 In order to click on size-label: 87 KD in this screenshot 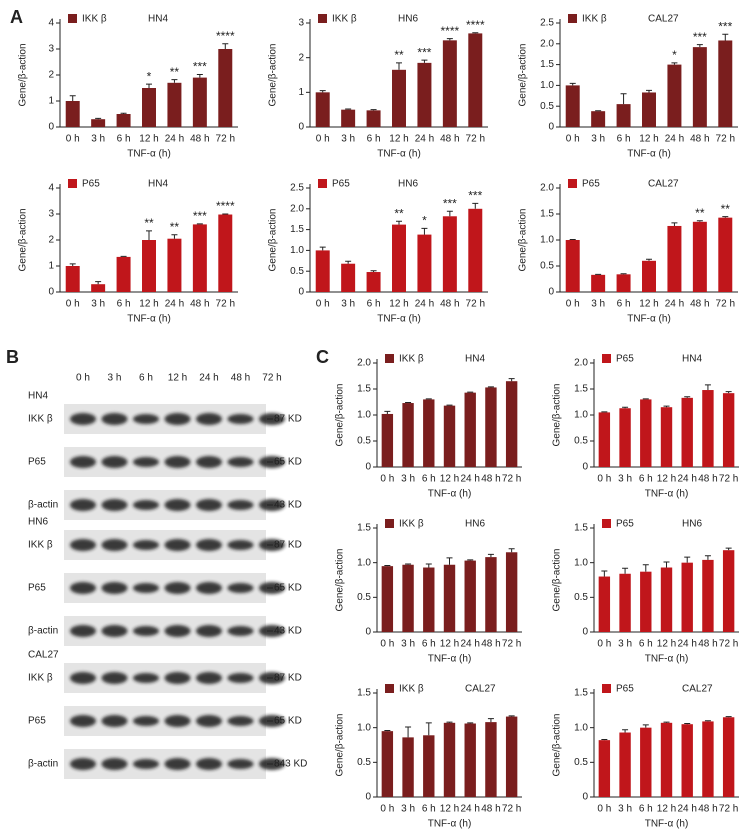, I will do `click(288, 419)`.